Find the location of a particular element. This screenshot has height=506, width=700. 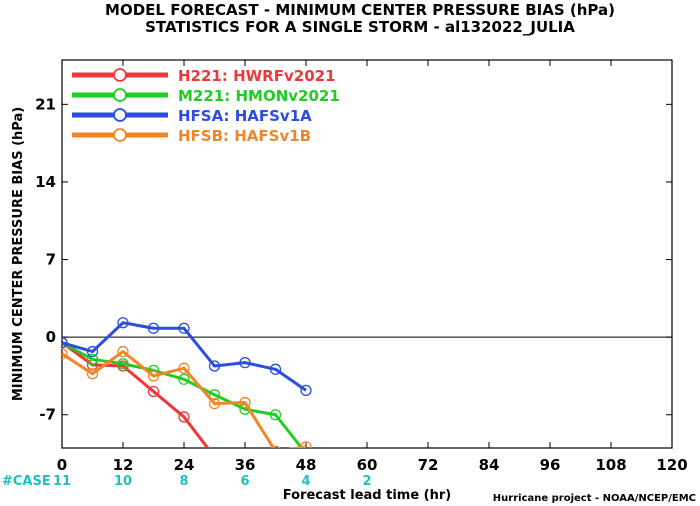

y-tick-label: 7 is located at coordinates (51, 260).